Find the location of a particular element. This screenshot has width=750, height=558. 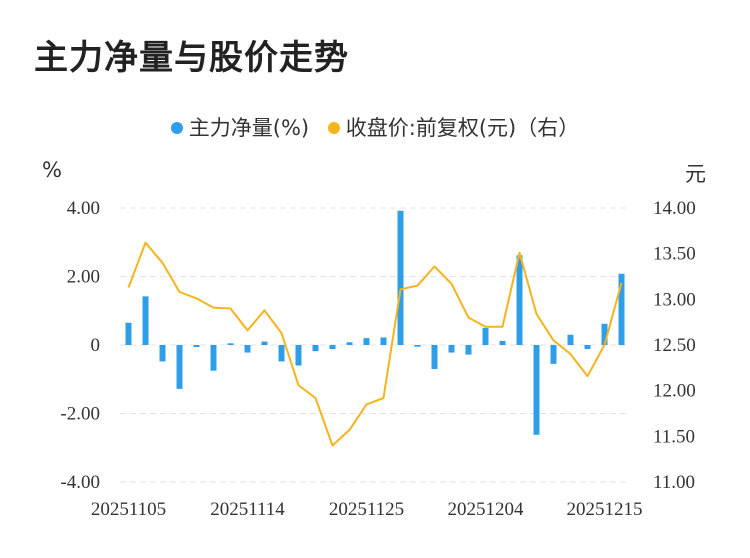

y-right-tick-label: 13.50 is located at coordinates (674, 254).